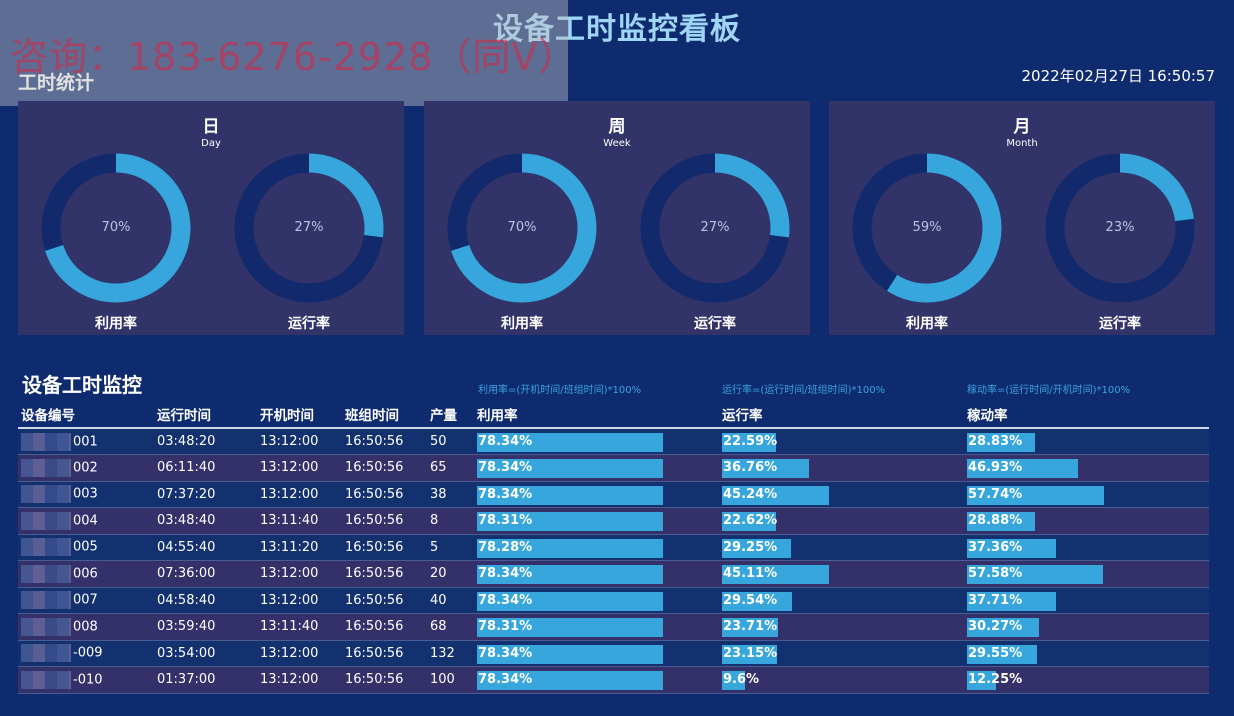 The image size is (1234, 716). Describe the element at coordinates (205, 547) in the screenshot. I see `cell-run-time: 04:55:40` at that location.